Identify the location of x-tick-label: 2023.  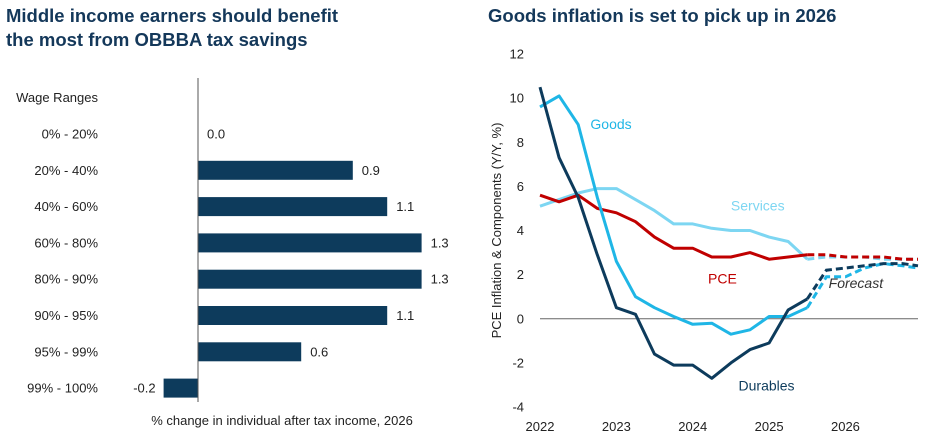
(616, 426).